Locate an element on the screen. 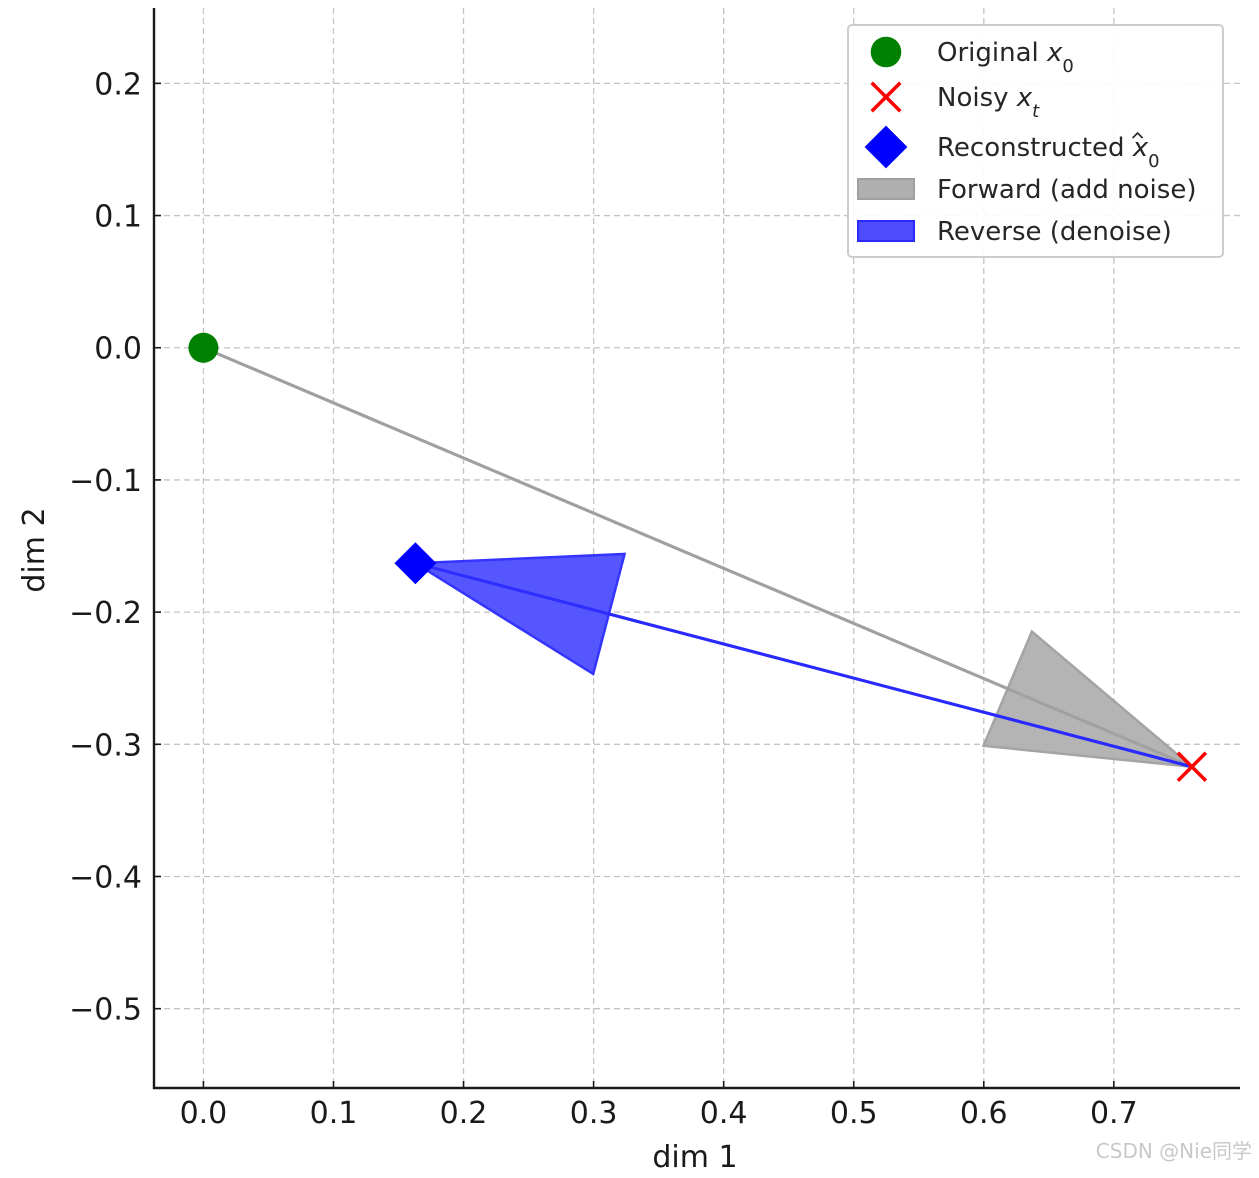 This screenshot has height=1178, width=1259. legend-noisy-marker-stroke-b is located at coordinates (886, 97).